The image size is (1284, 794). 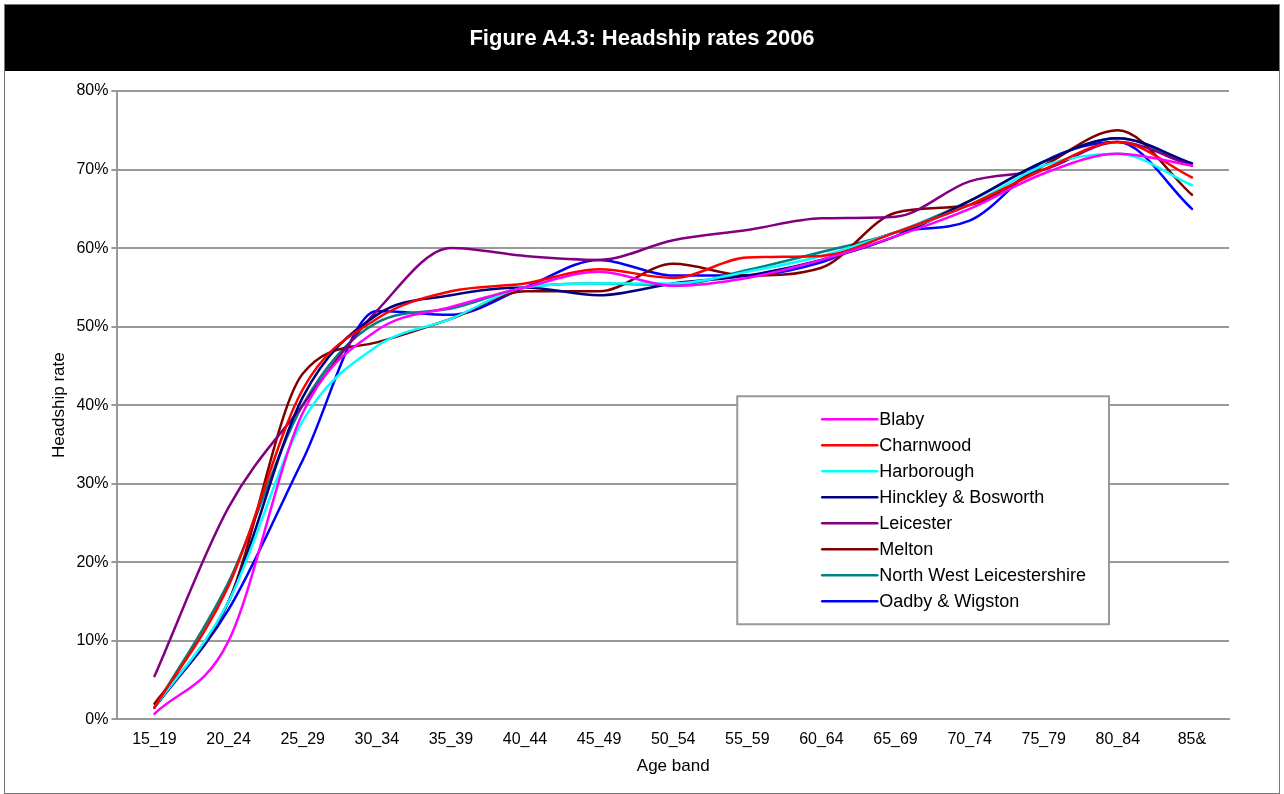 What do you see at coordinates (377, 739) in the screenshot?
I see `x-tick-label: 30_34` at bounding box center [377, 739].